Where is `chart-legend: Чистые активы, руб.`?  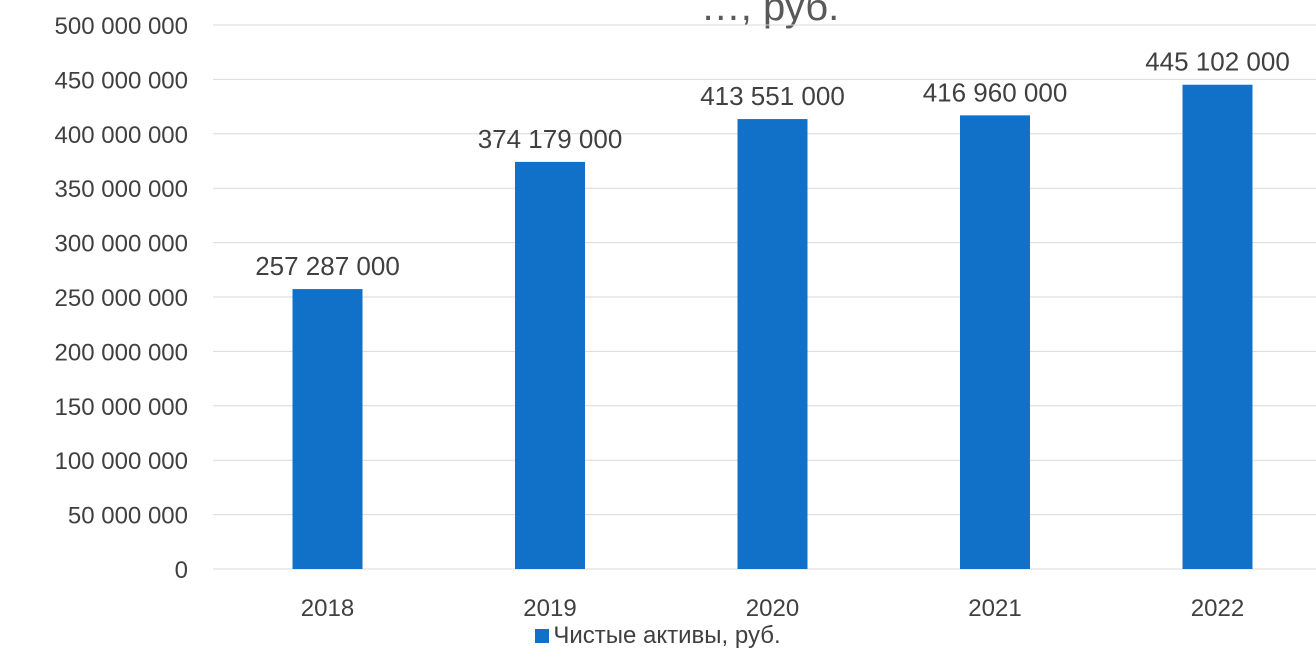 chart-legend: Чистые активы, руб. is located at coordinates (658, 636).